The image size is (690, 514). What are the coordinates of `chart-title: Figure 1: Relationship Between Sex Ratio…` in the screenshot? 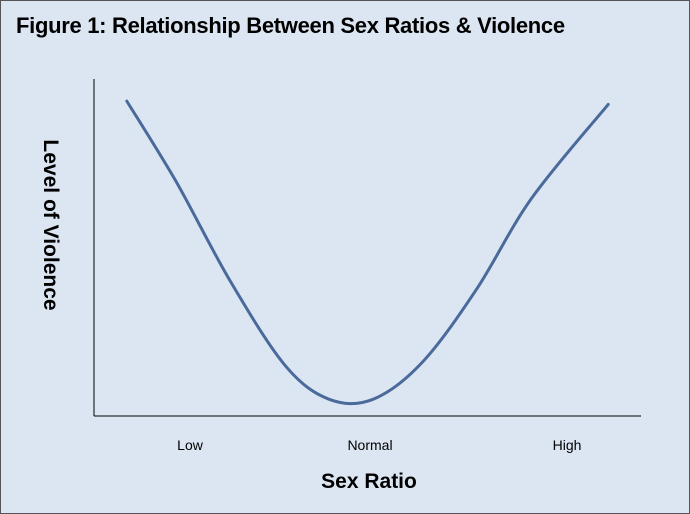 It's located at (290, 25).